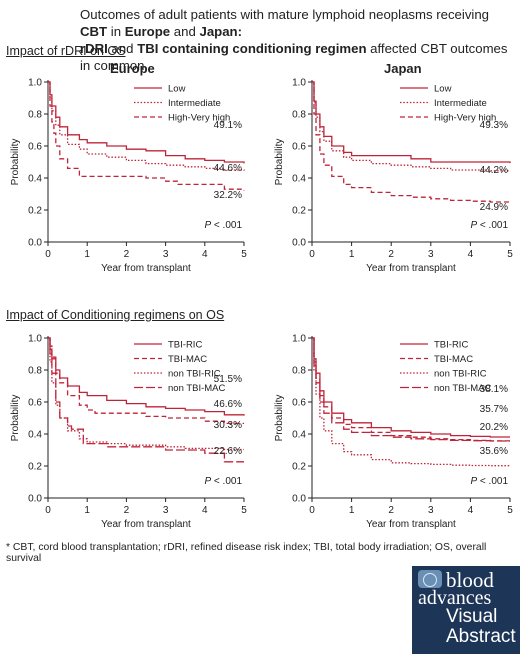 The image size is (520, 654). I want to click on legend-label: Intermediate, so click(194, 103).